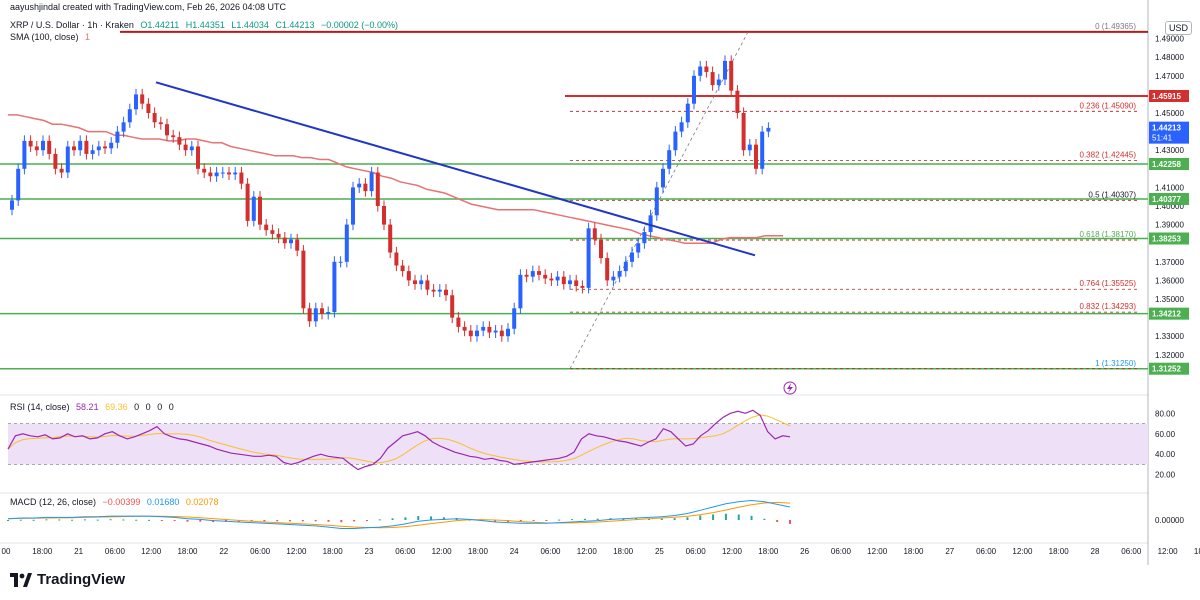 The width and height of the screenshot is (1200, 600). Describe the element at coordinates (295, 25) in the screenshot. I see `ohlc-close: C1.44213` at that location.